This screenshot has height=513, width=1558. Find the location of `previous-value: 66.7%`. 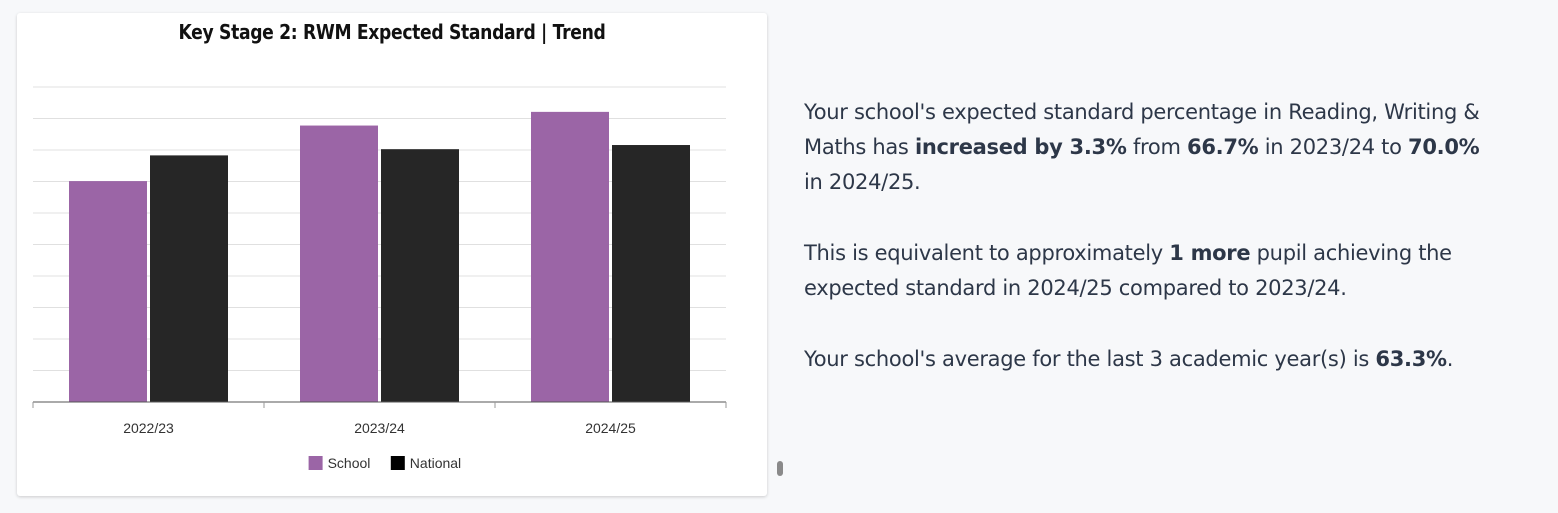

previous-value: 66.7% is located at coordinates (1223, 147).